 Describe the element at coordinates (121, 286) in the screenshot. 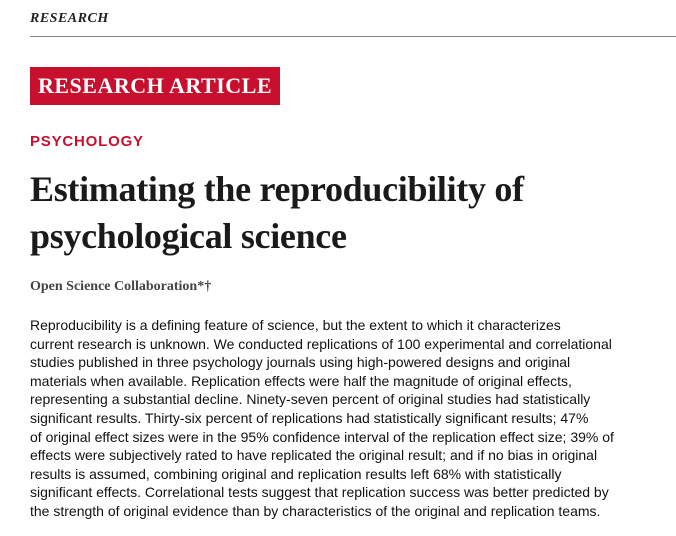

I see `authors: Open Science Collaboration*†` at that location.